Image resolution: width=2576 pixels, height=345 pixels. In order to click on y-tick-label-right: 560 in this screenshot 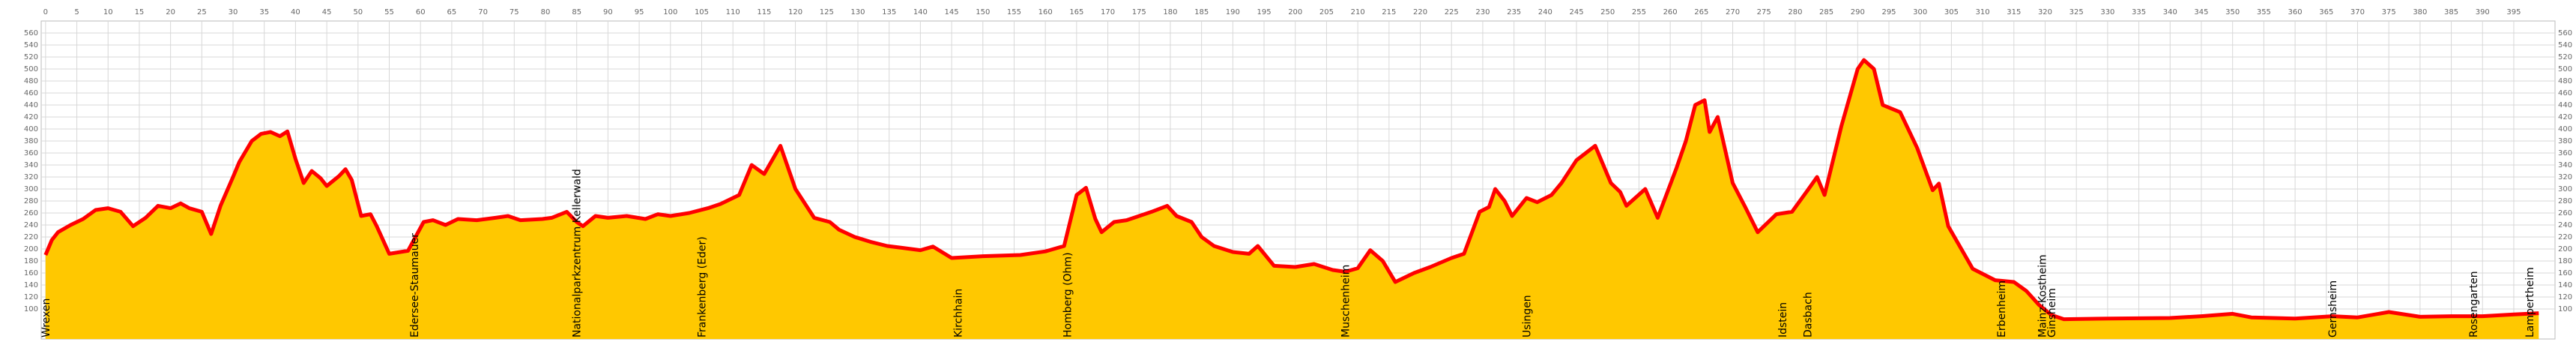, I will do `click(2565, 33)`.